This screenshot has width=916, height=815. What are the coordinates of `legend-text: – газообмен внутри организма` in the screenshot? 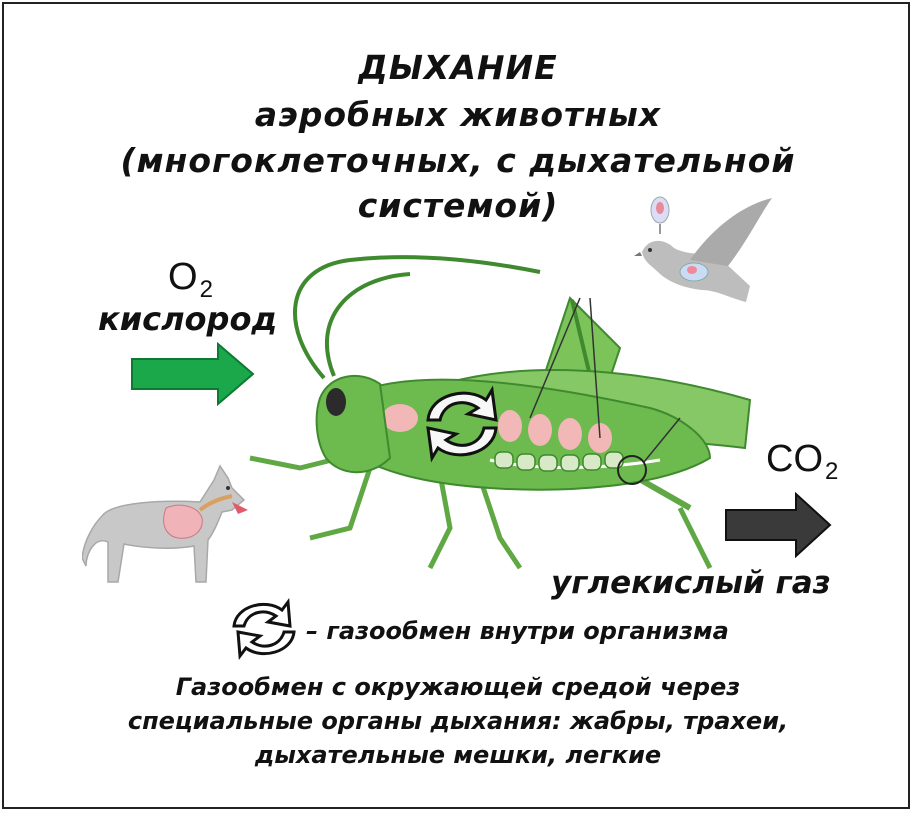 It's located at (517, 631).